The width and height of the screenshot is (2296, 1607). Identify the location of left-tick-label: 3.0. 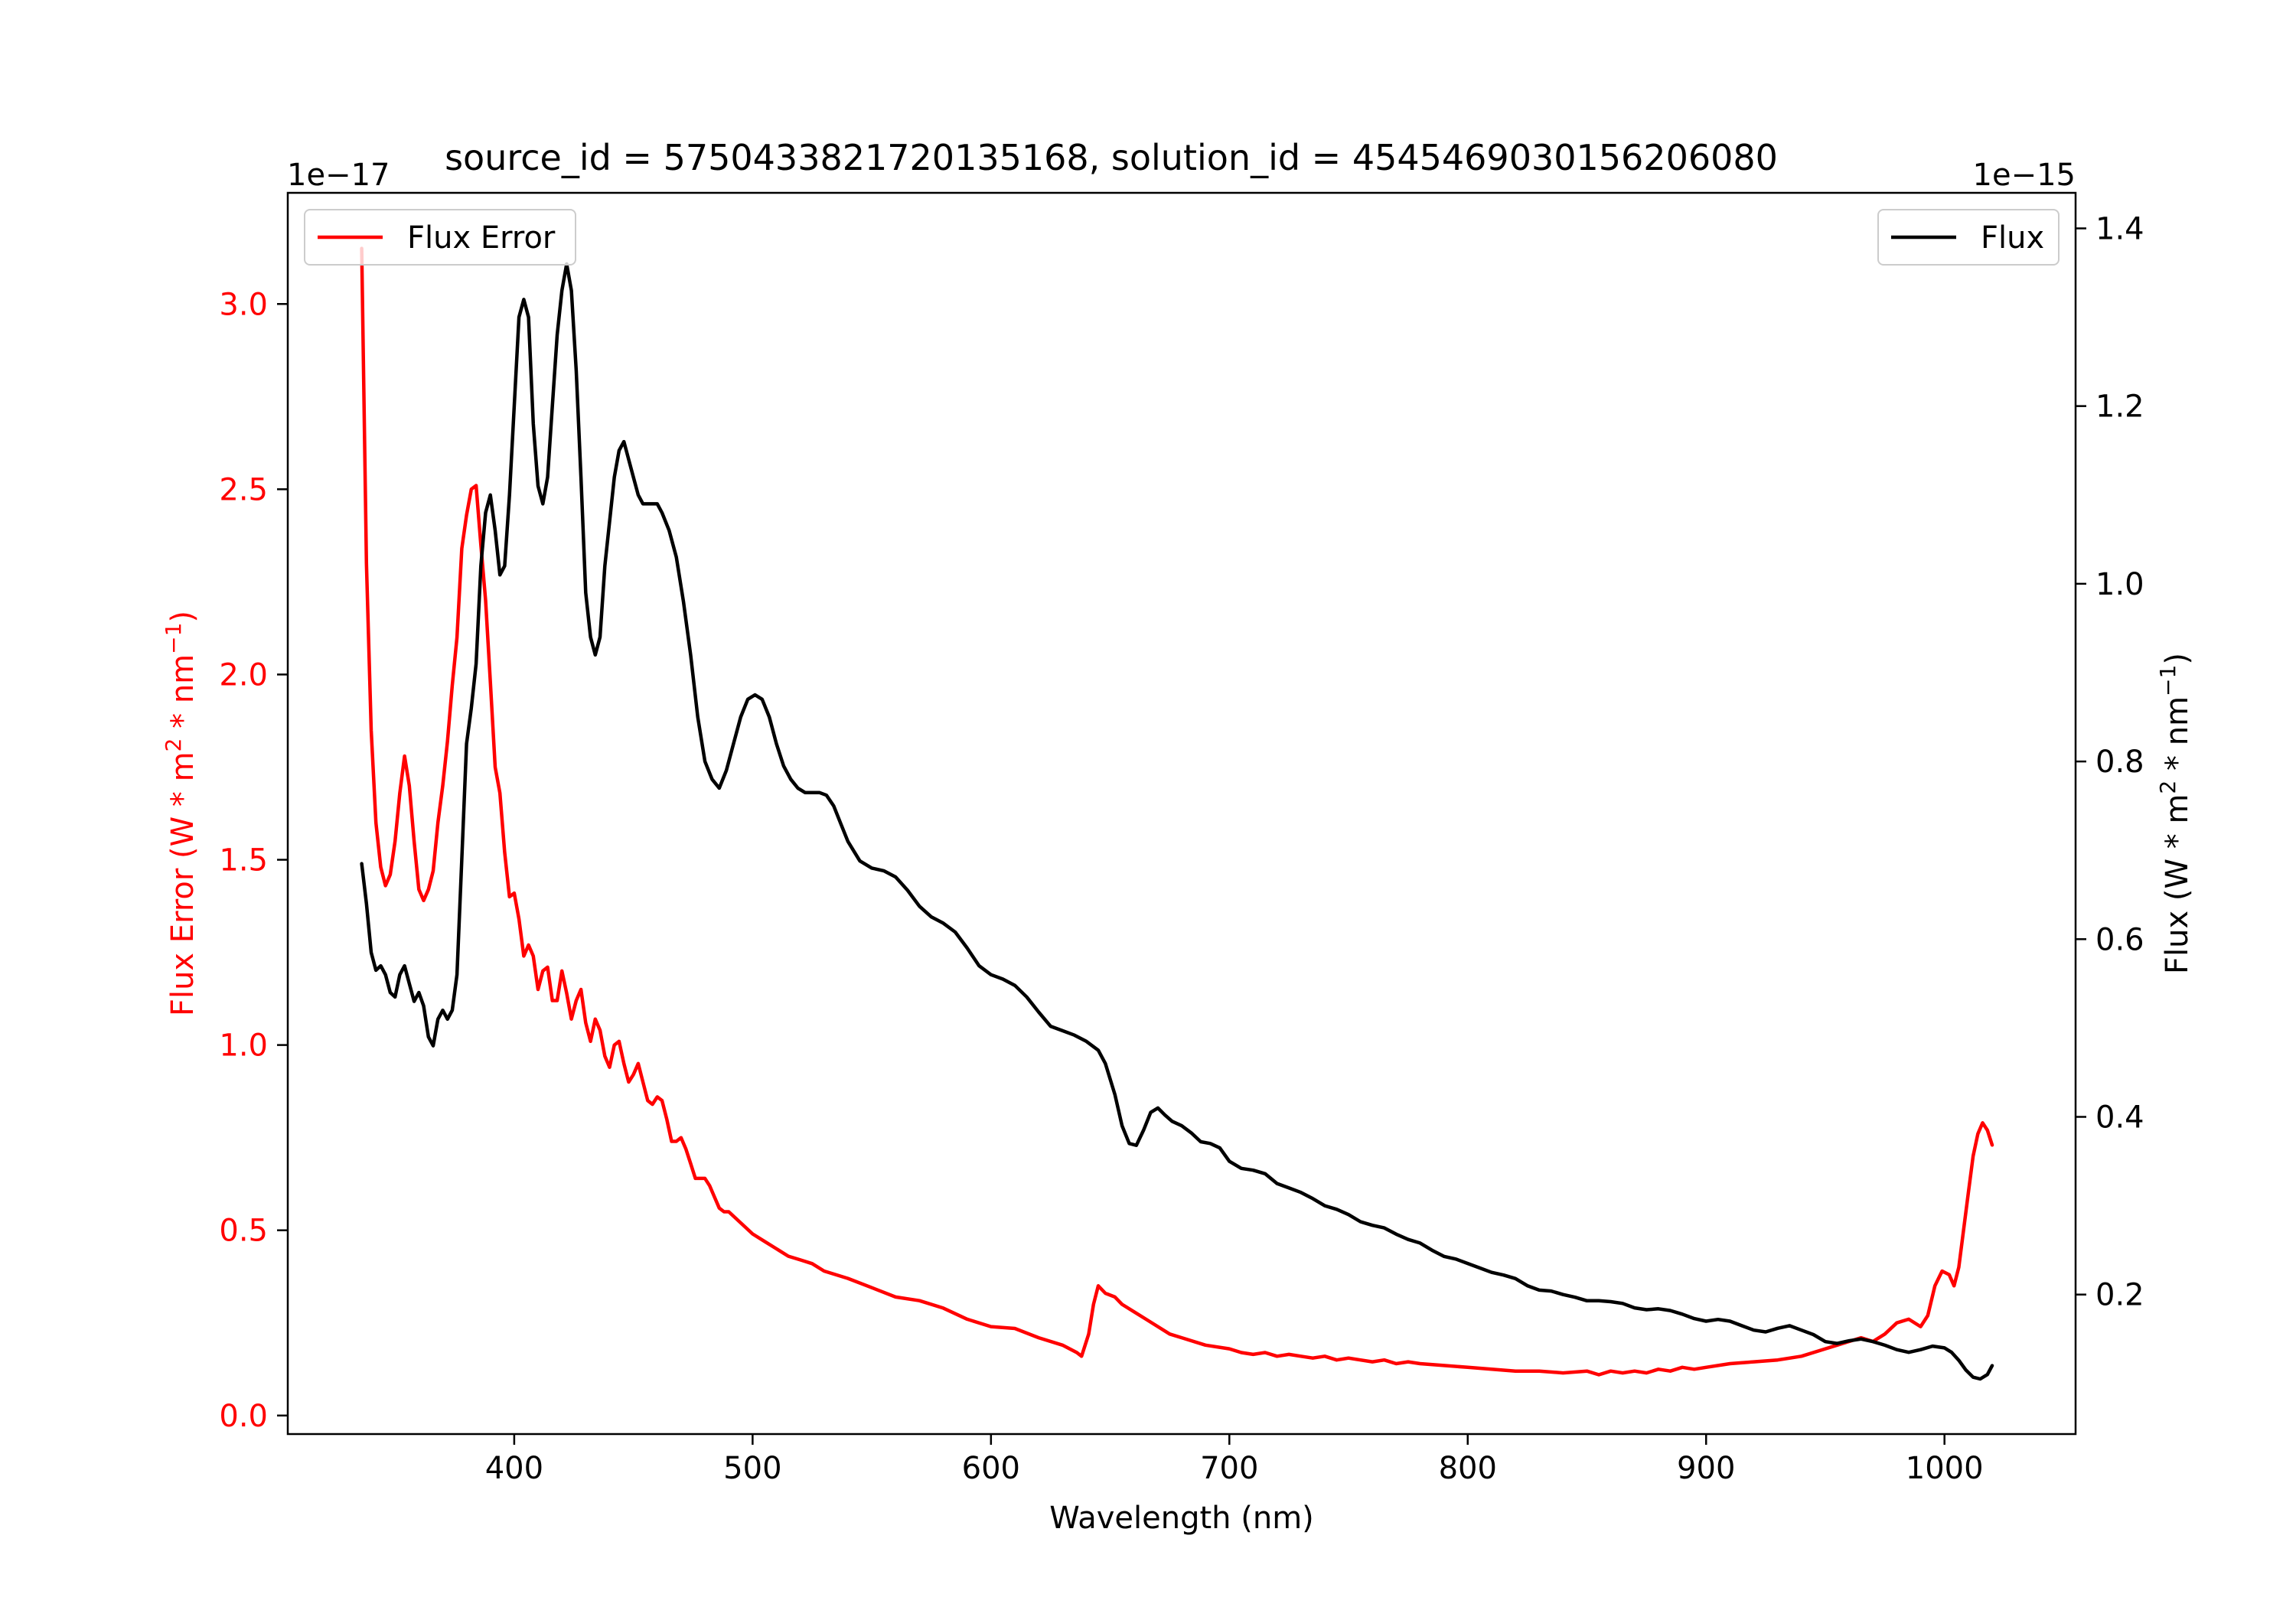
(243, 304).